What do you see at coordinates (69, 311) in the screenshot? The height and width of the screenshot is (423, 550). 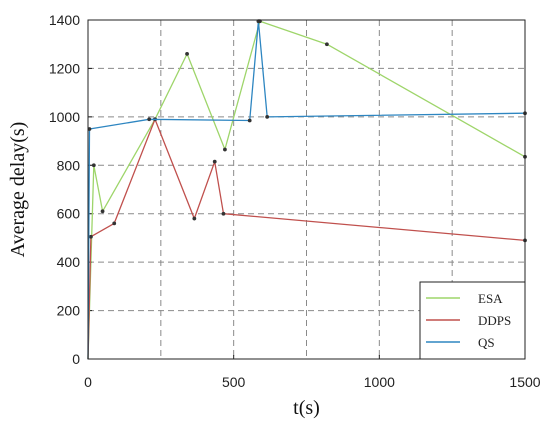 I see `y-tick-label: 200` at bounding box center [69, 311].